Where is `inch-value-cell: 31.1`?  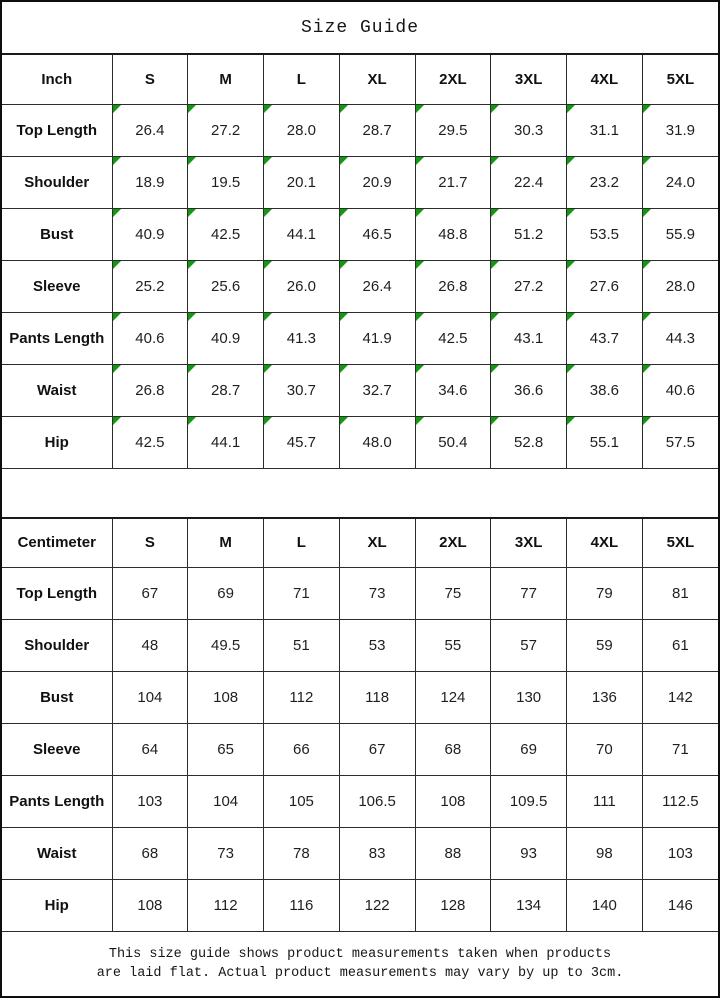
inch-value-cell: 31.1 is located at coordinates (604, 130).